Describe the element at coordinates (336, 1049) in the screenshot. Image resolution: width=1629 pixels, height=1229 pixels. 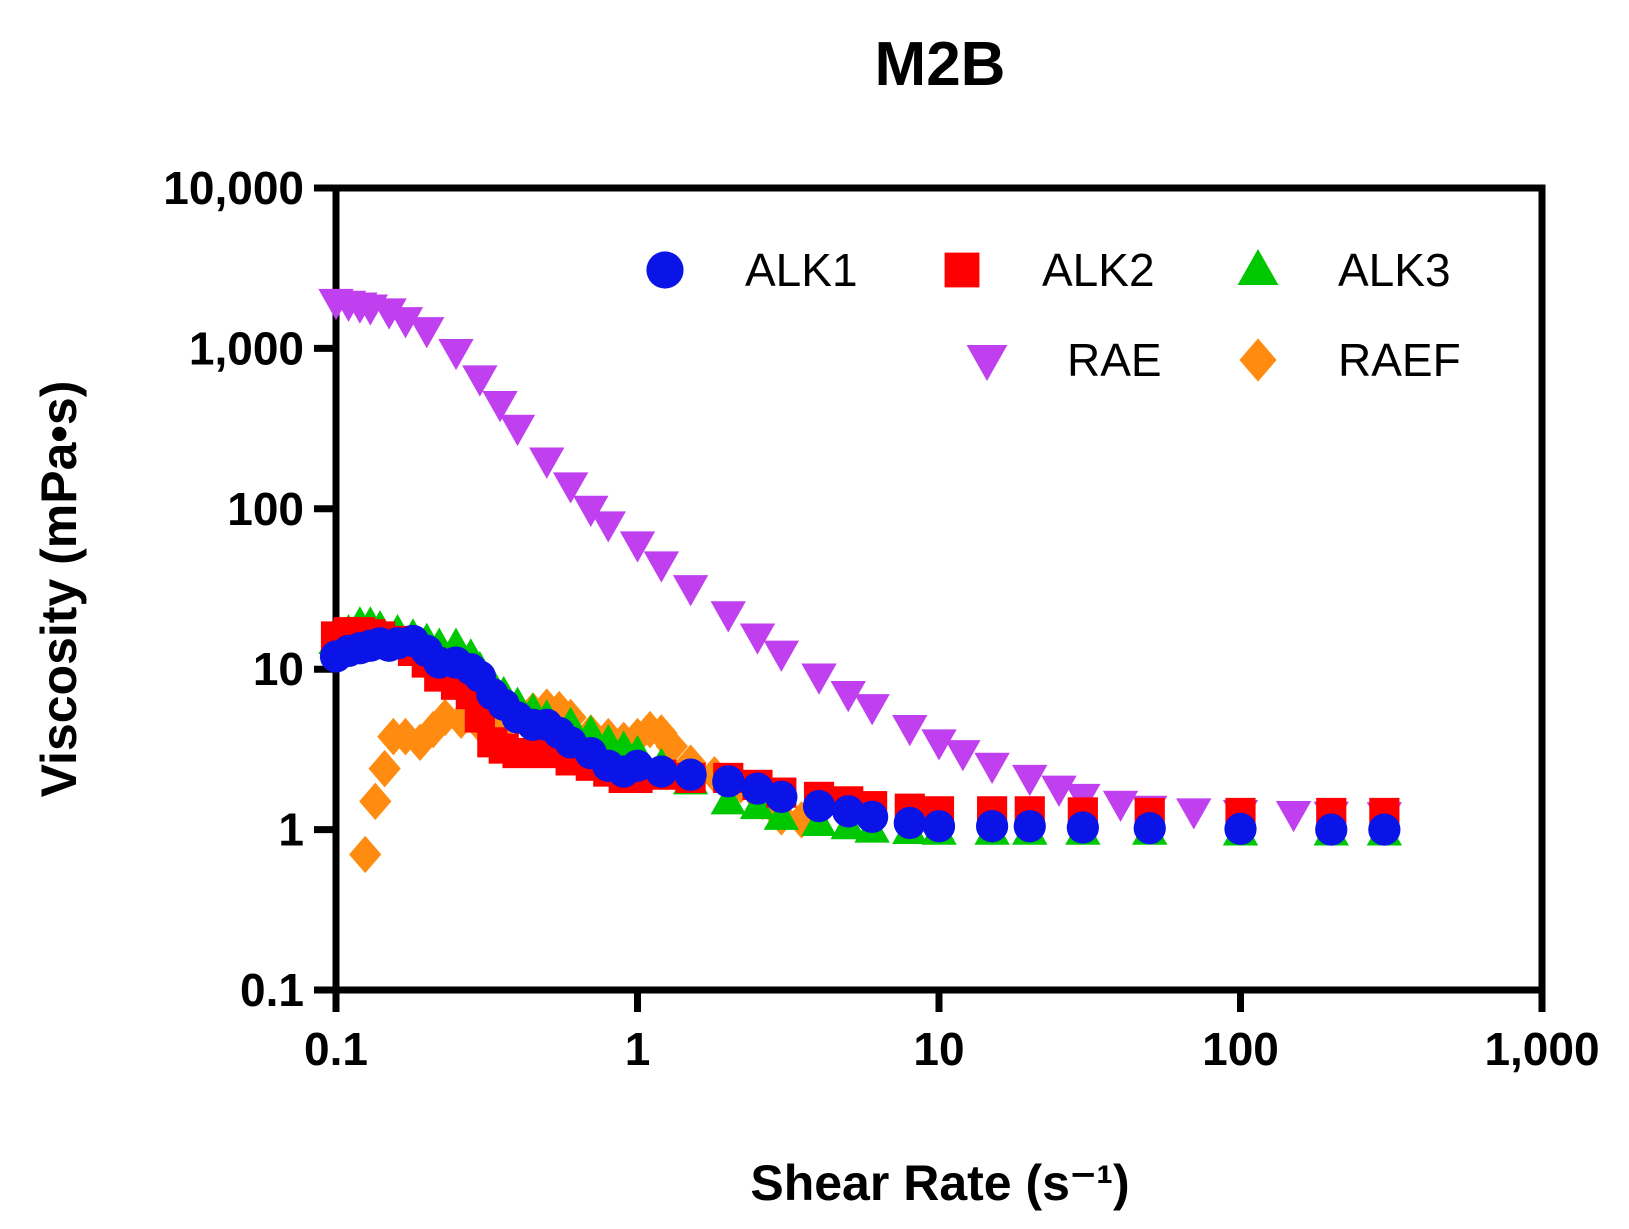
I see `x-tick-label: 0.1` at that location.